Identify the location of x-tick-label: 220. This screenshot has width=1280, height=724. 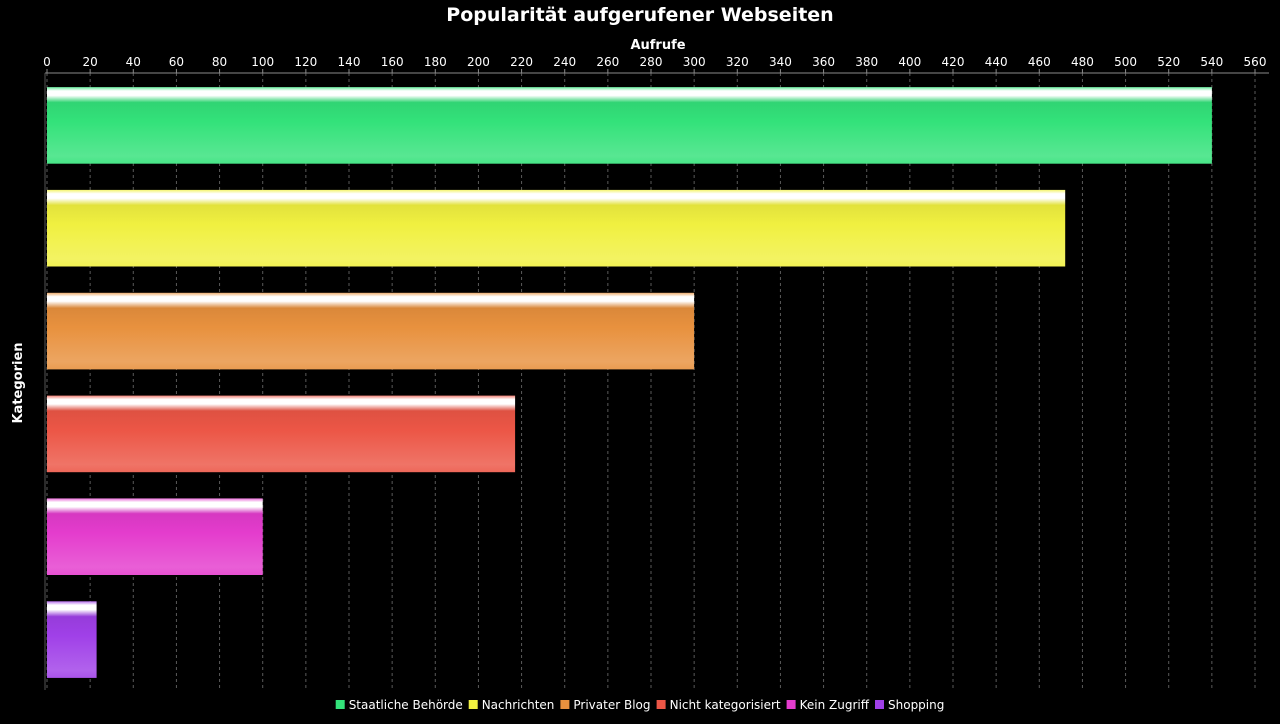
(521, 62).